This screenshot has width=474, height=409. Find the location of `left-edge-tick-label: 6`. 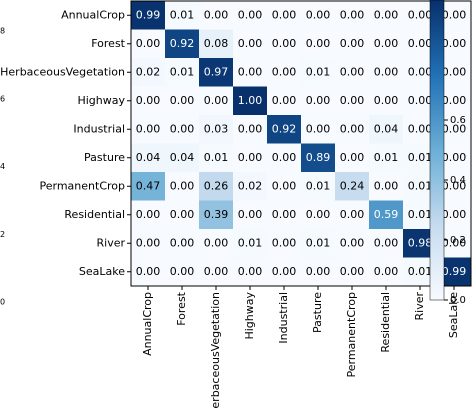

left-edge-tick-label: 6 is located at coordinates (2, 98).